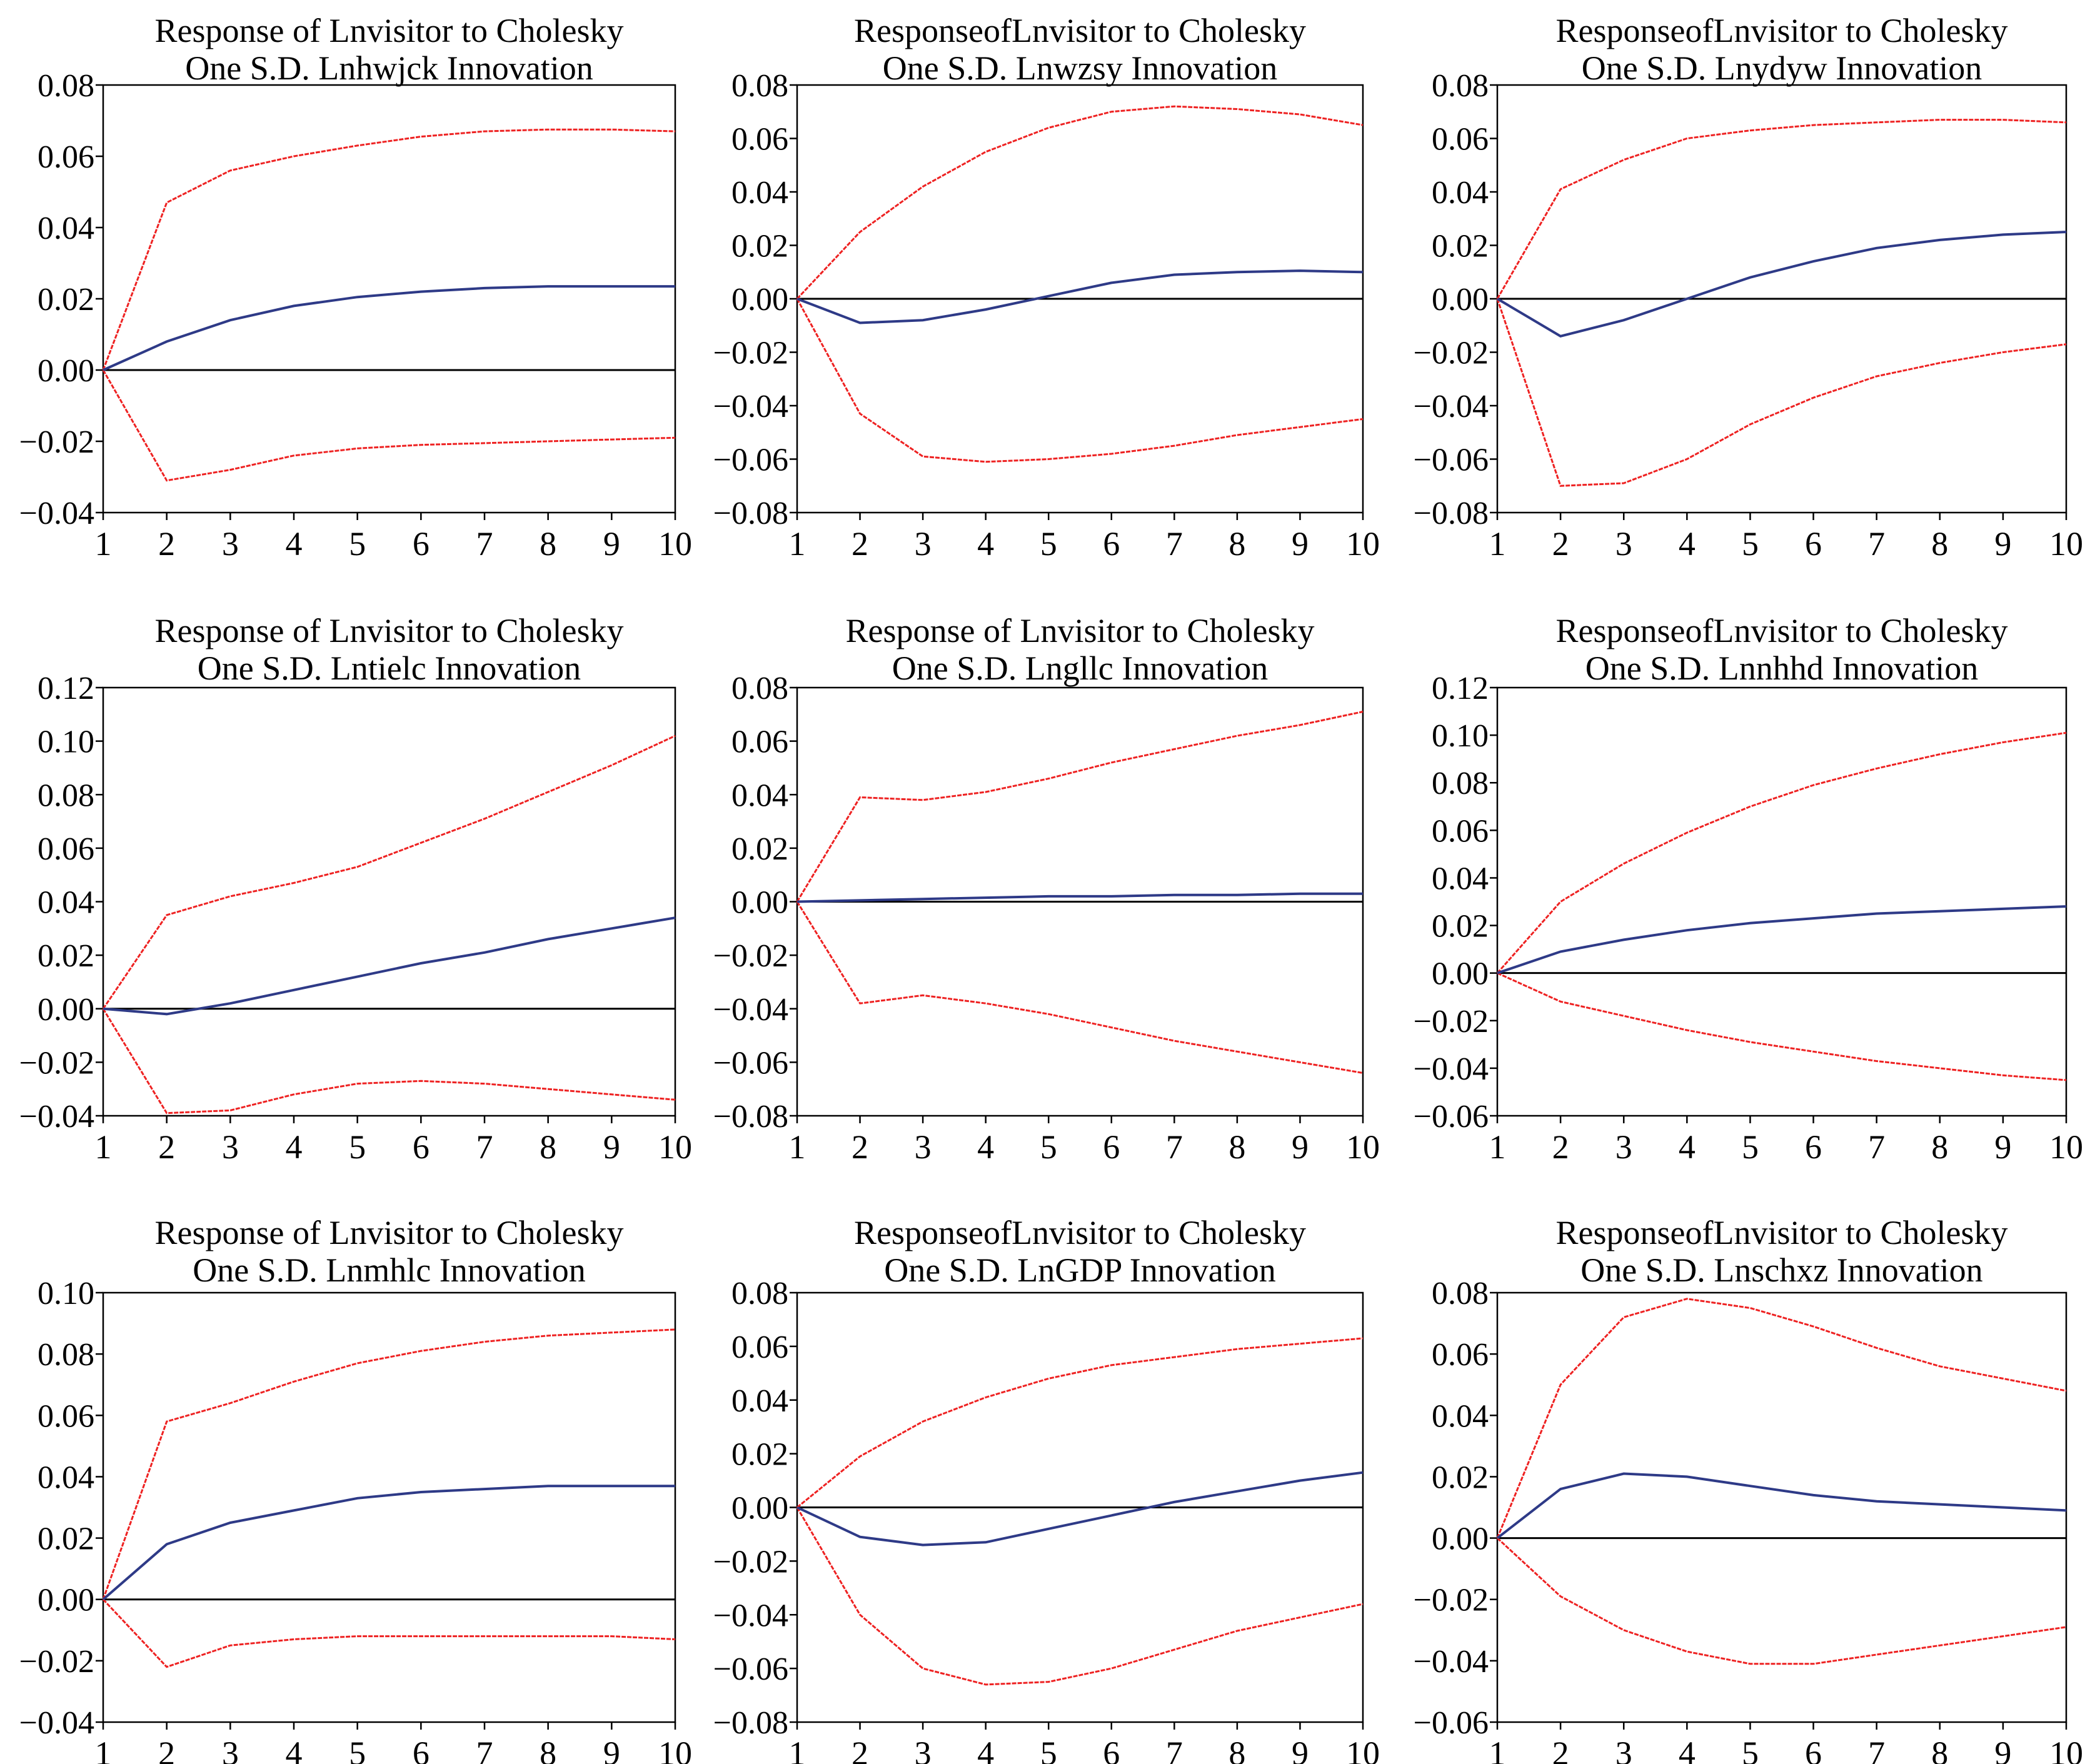  Describe the element at coordinates (1782, 68) in the screenshot. I see `panel-title-line2: One S.D. Lnydyw Innovation` at that location.